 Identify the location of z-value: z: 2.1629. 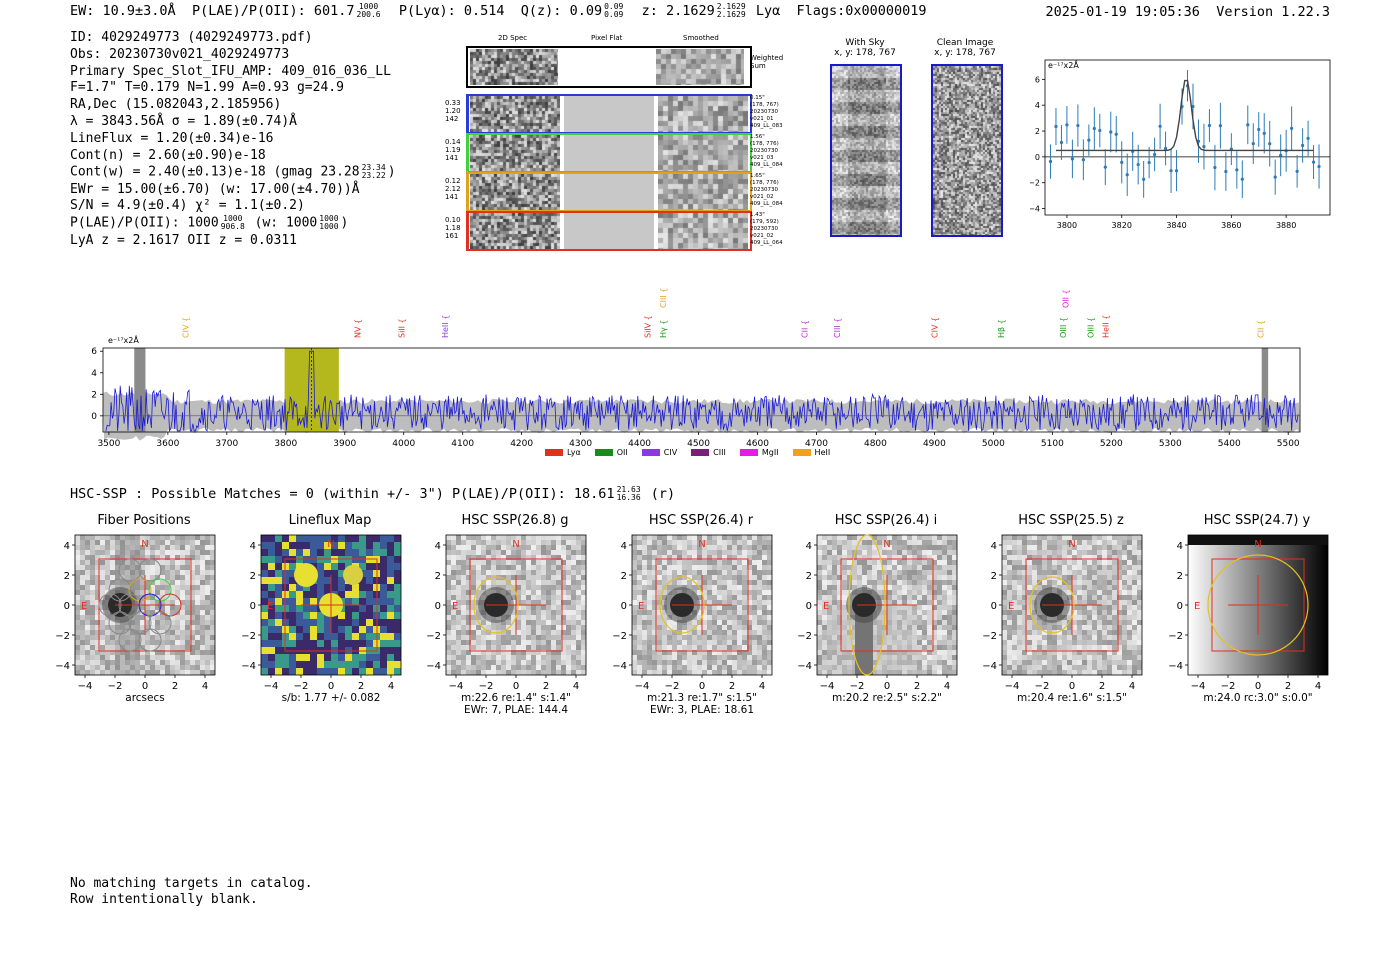
(678, 11).